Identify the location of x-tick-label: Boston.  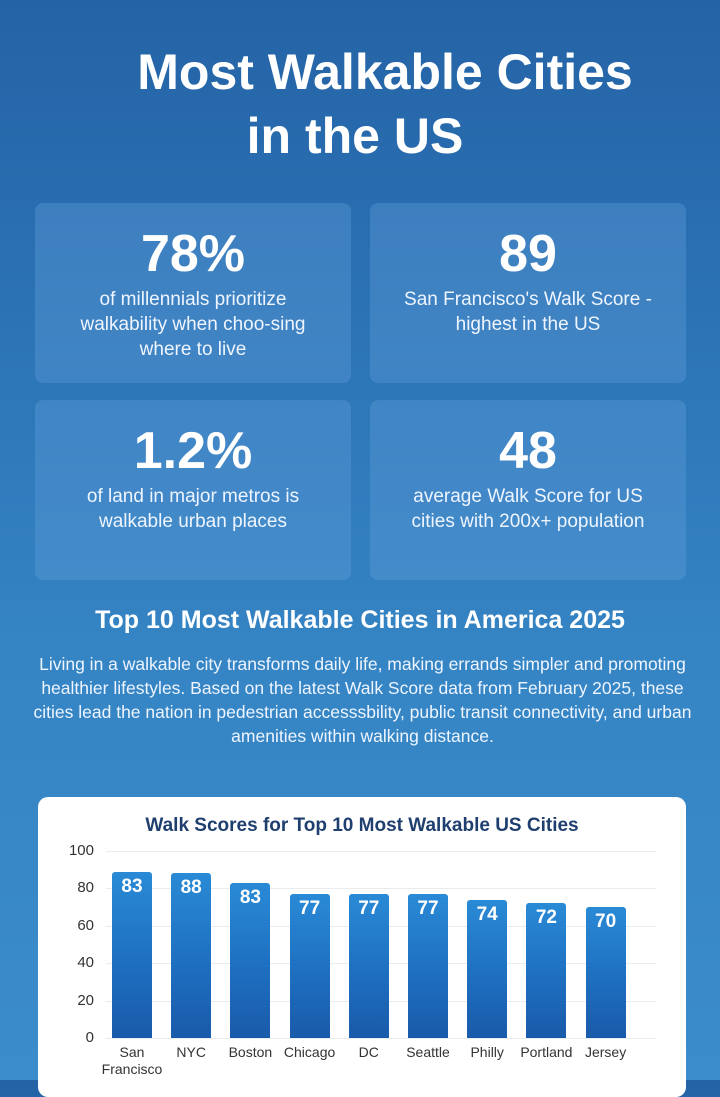
(250, 1052).